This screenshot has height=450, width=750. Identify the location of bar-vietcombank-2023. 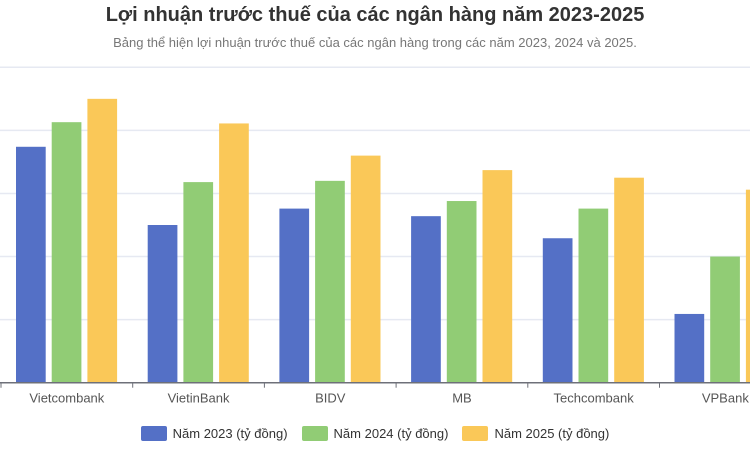
(31, 264).